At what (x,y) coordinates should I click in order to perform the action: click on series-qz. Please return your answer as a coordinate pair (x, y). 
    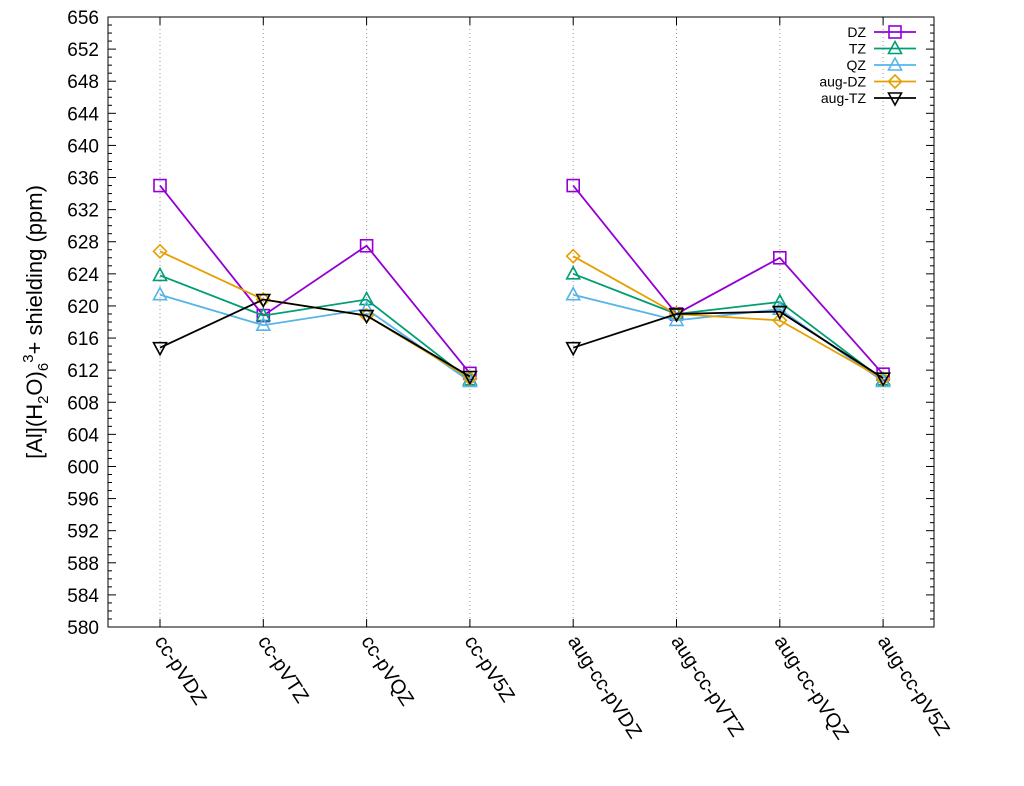
    Looking at the image, I should click on (521, 337).